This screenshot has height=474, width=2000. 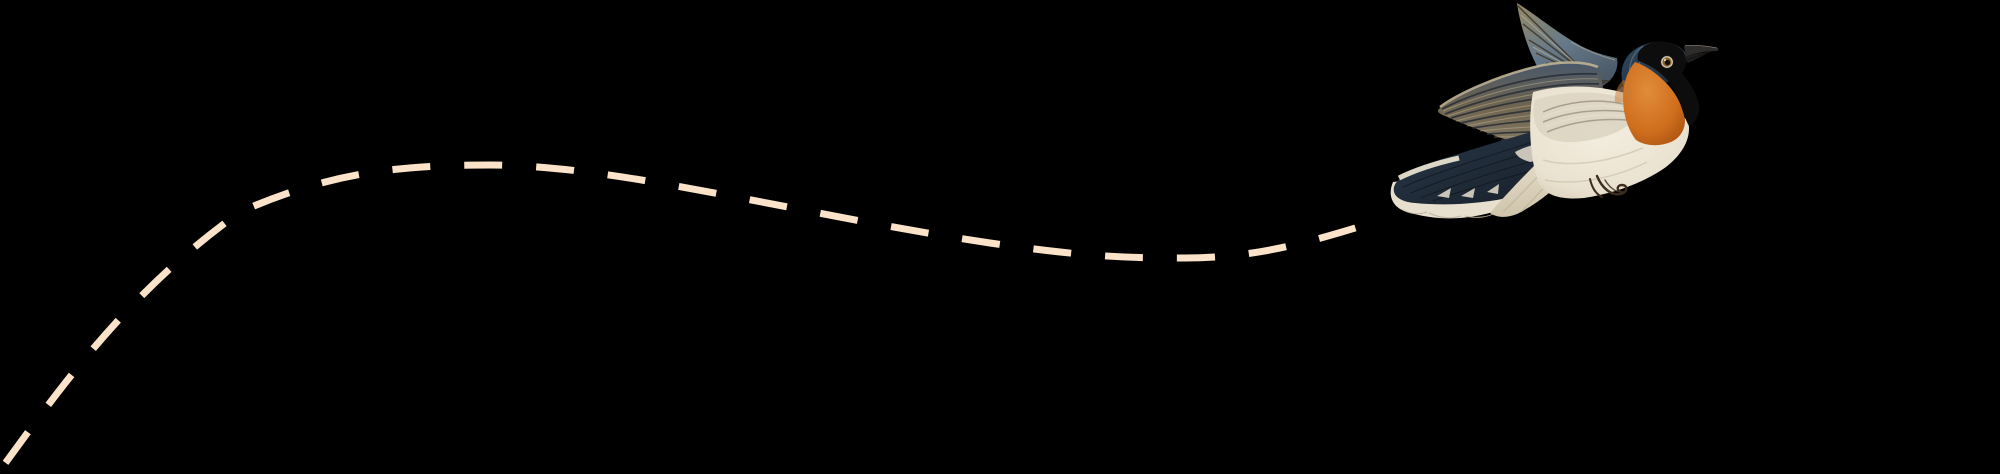 I want to click on throat-patch, so click(x=1649, y=104).